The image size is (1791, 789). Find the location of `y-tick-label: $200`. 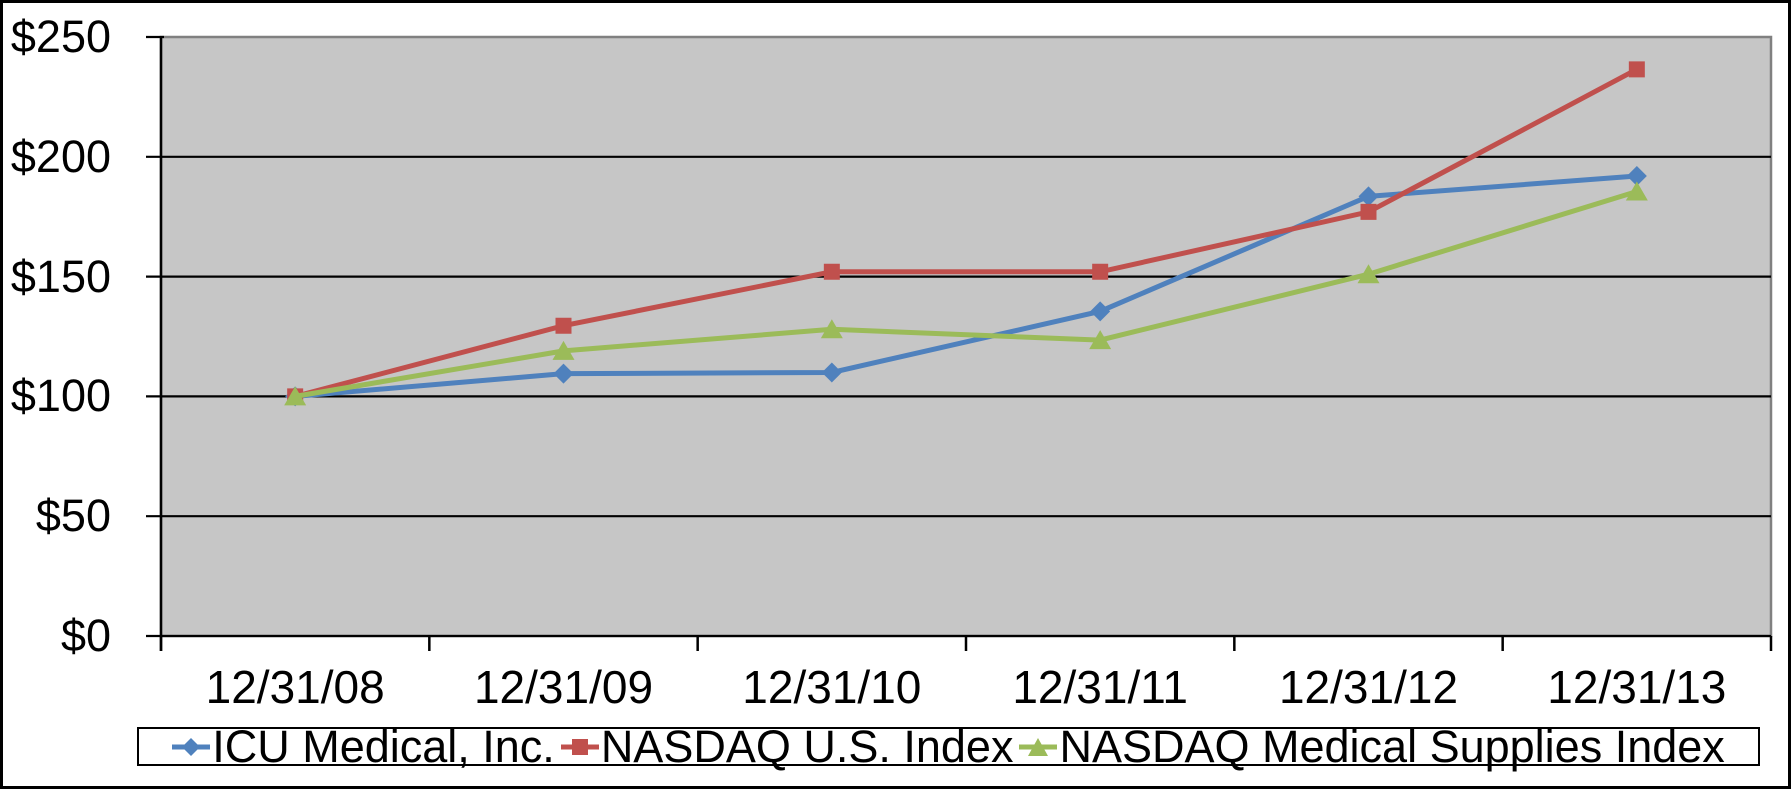

y-tick-label: $200 is located at coordinates (60, 156).